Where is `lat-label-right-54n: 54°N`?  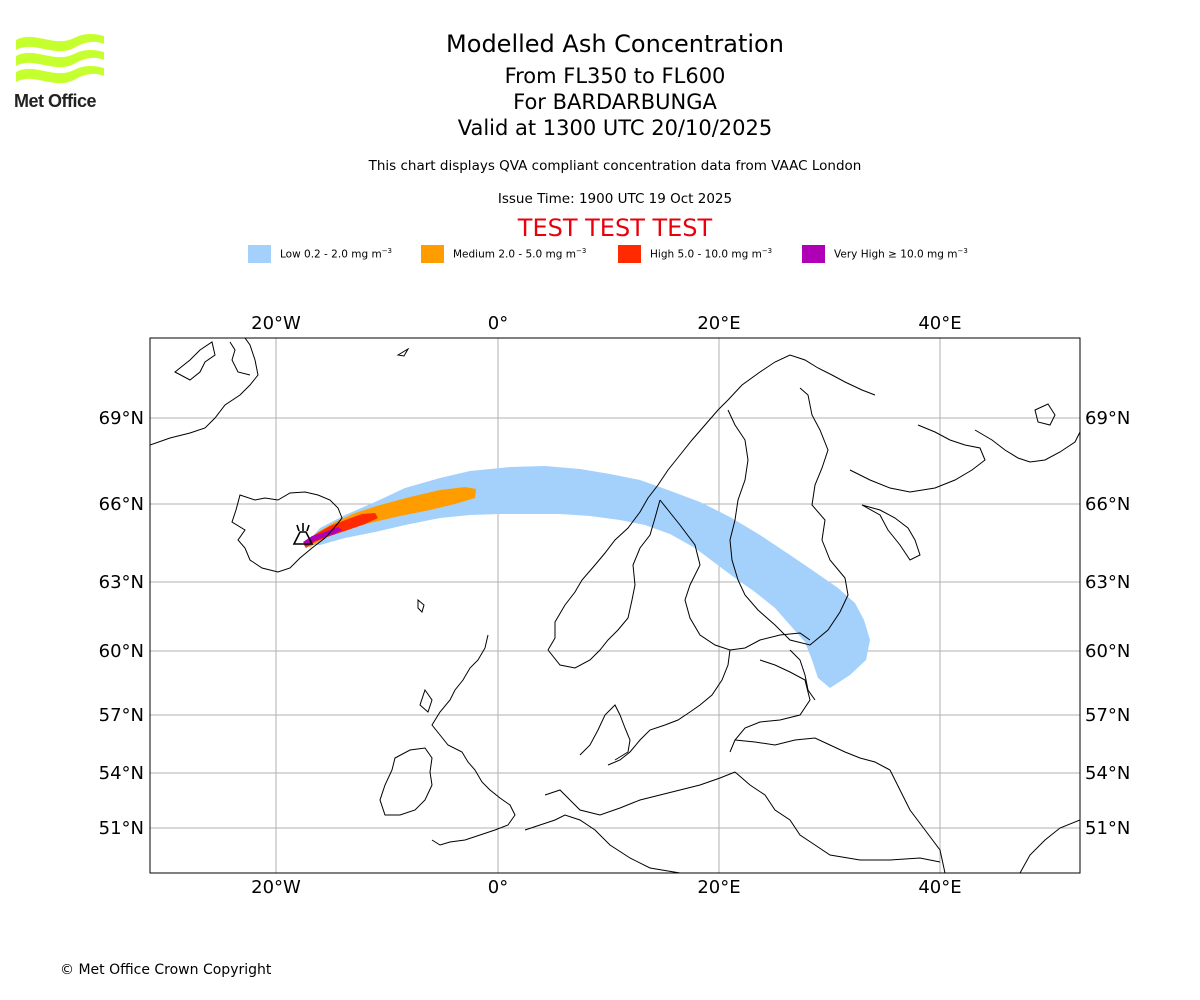
lat-label-right-54n: 54°N is located at coordinates (1107, 773).